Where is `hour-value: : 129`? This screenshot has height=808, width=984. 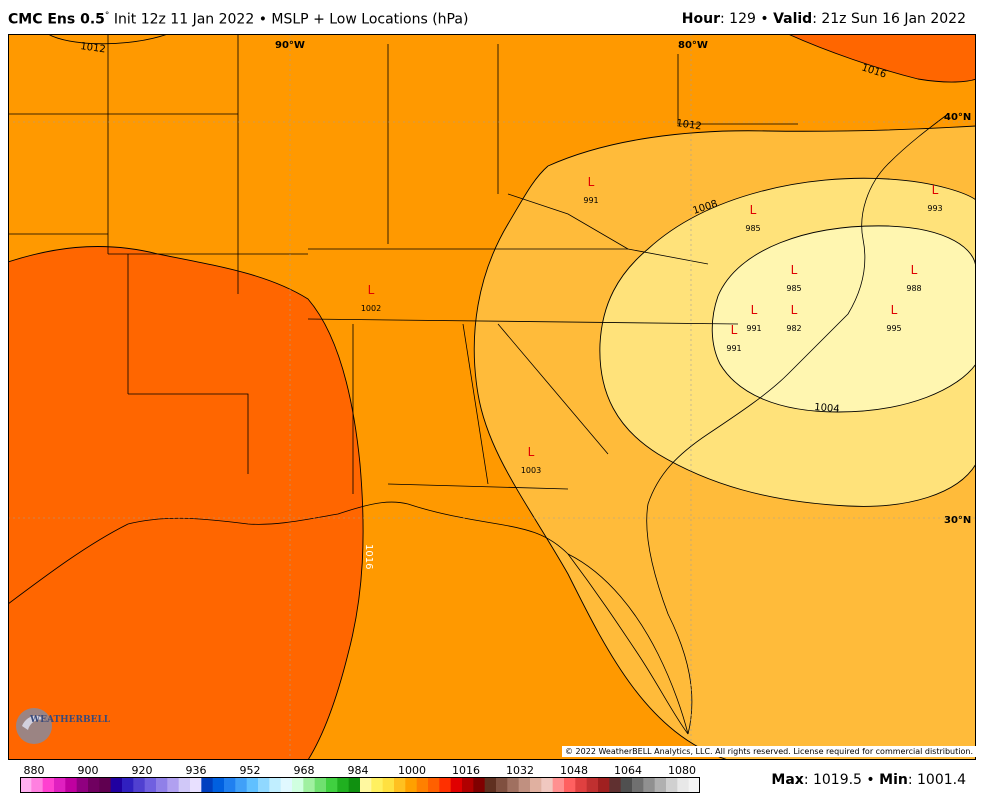
hour-value: : 129 is located at coordinates (738, 19).